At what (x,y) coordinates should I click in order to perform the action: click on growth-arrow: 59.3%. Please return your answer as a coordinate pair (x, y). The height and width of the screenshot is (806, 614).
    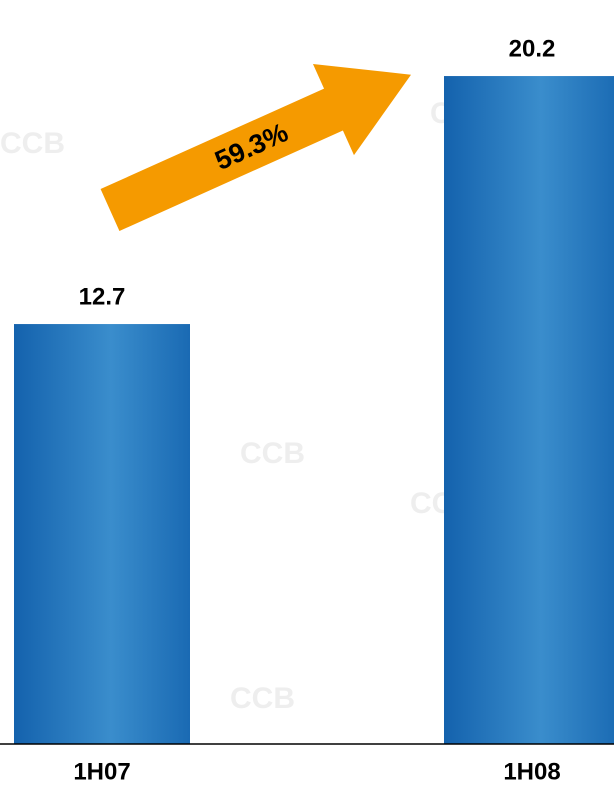
    Looking at the image, I should click on (255, 147).